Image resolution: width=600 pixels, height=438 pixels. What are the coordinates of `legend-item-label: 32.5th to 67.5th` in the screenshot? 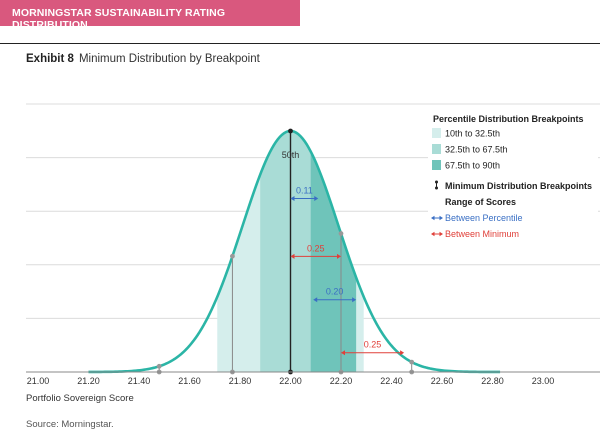 It's located at (476, 150).